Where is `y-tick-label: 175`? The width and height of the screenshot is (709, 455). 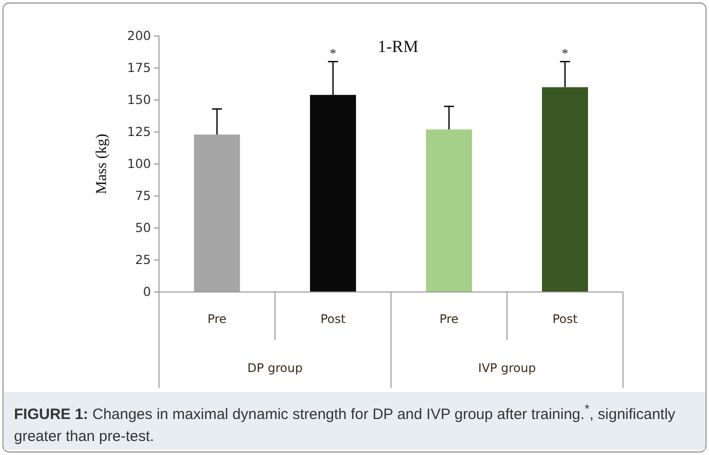 y-tick-label: 175 is located at coordinates (139, 67).